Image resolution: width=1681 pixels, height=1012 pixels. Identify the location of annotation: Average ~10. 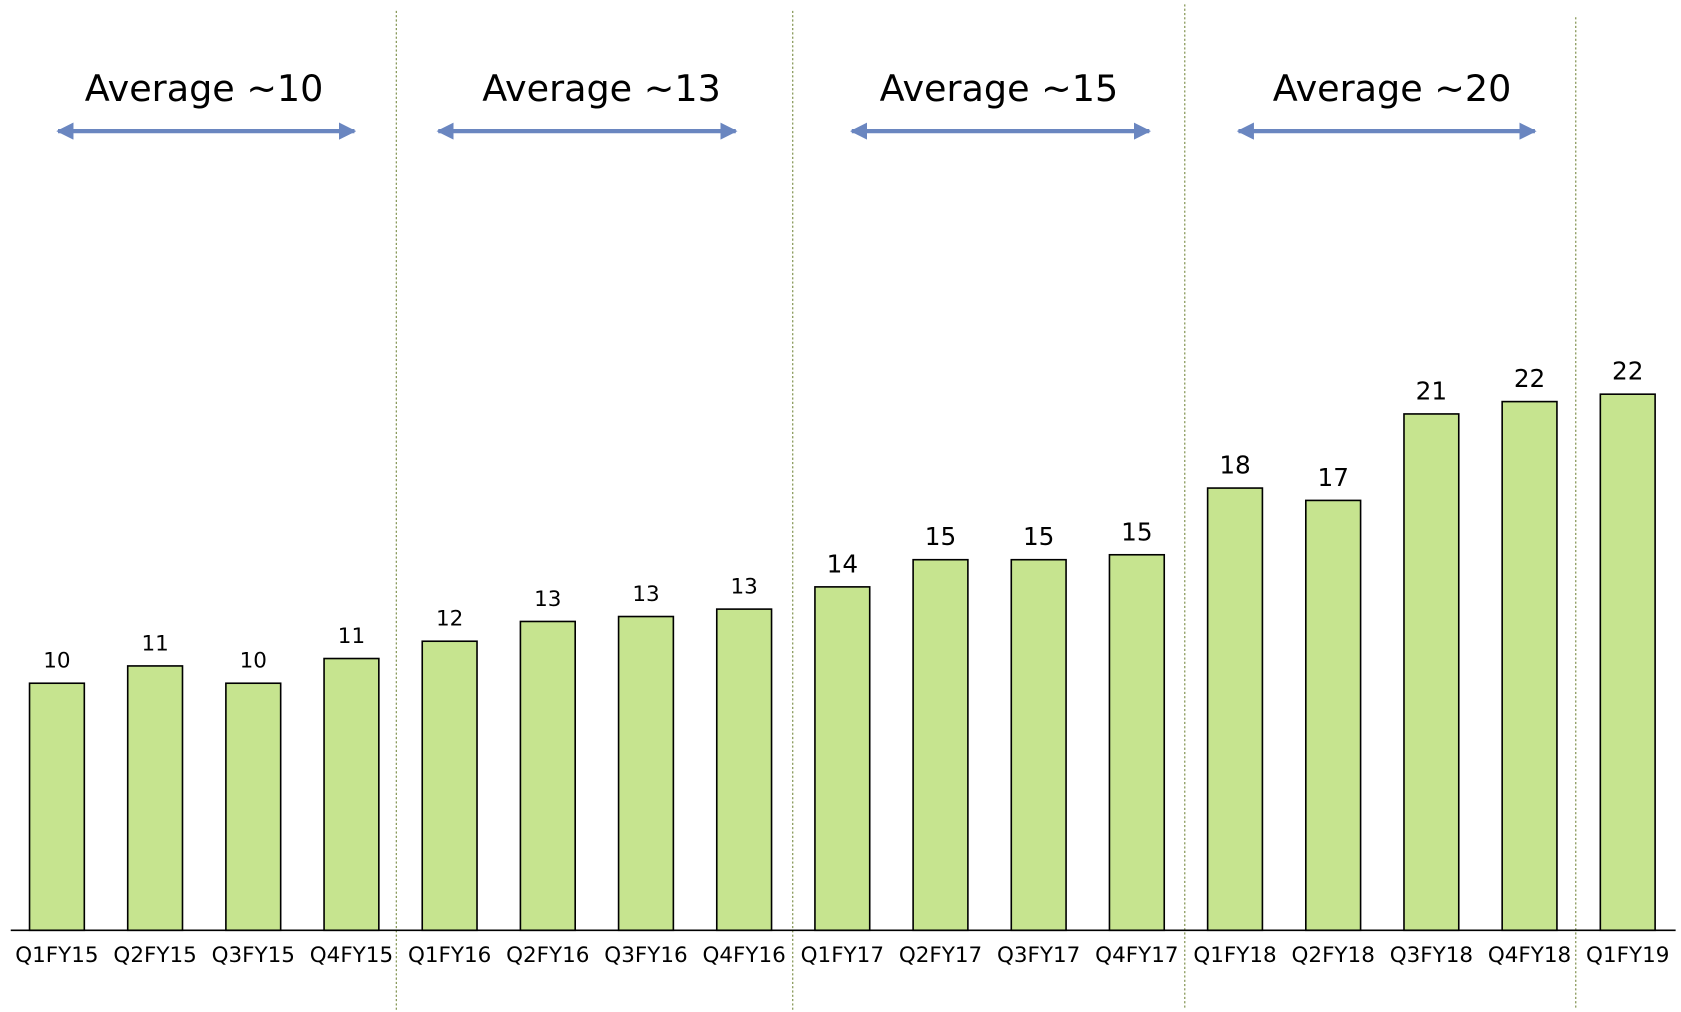
(204, 88).